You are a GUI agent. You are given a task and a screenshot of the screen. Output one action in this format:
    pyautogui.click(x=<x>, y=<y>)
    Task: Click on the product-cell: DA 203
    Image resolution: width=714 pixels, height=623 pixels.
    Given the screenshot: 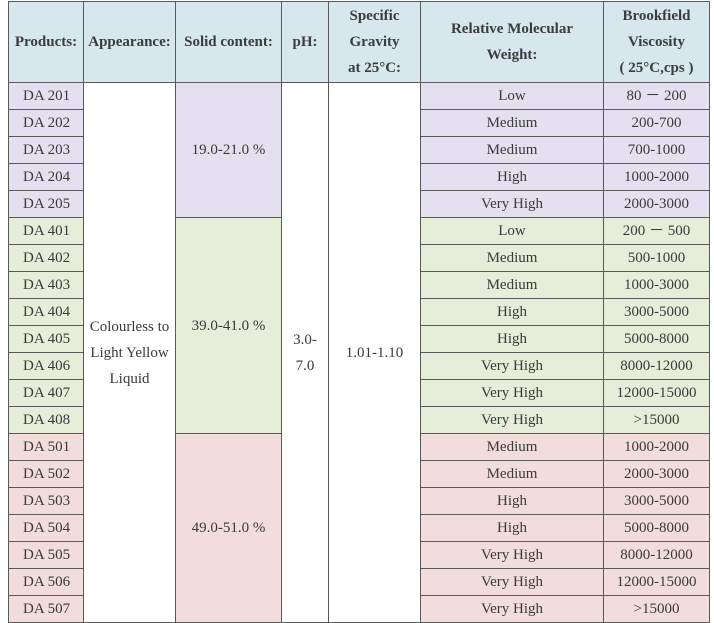 What is the action you would take?
    pyautogui.click(x=46, y=150)
    